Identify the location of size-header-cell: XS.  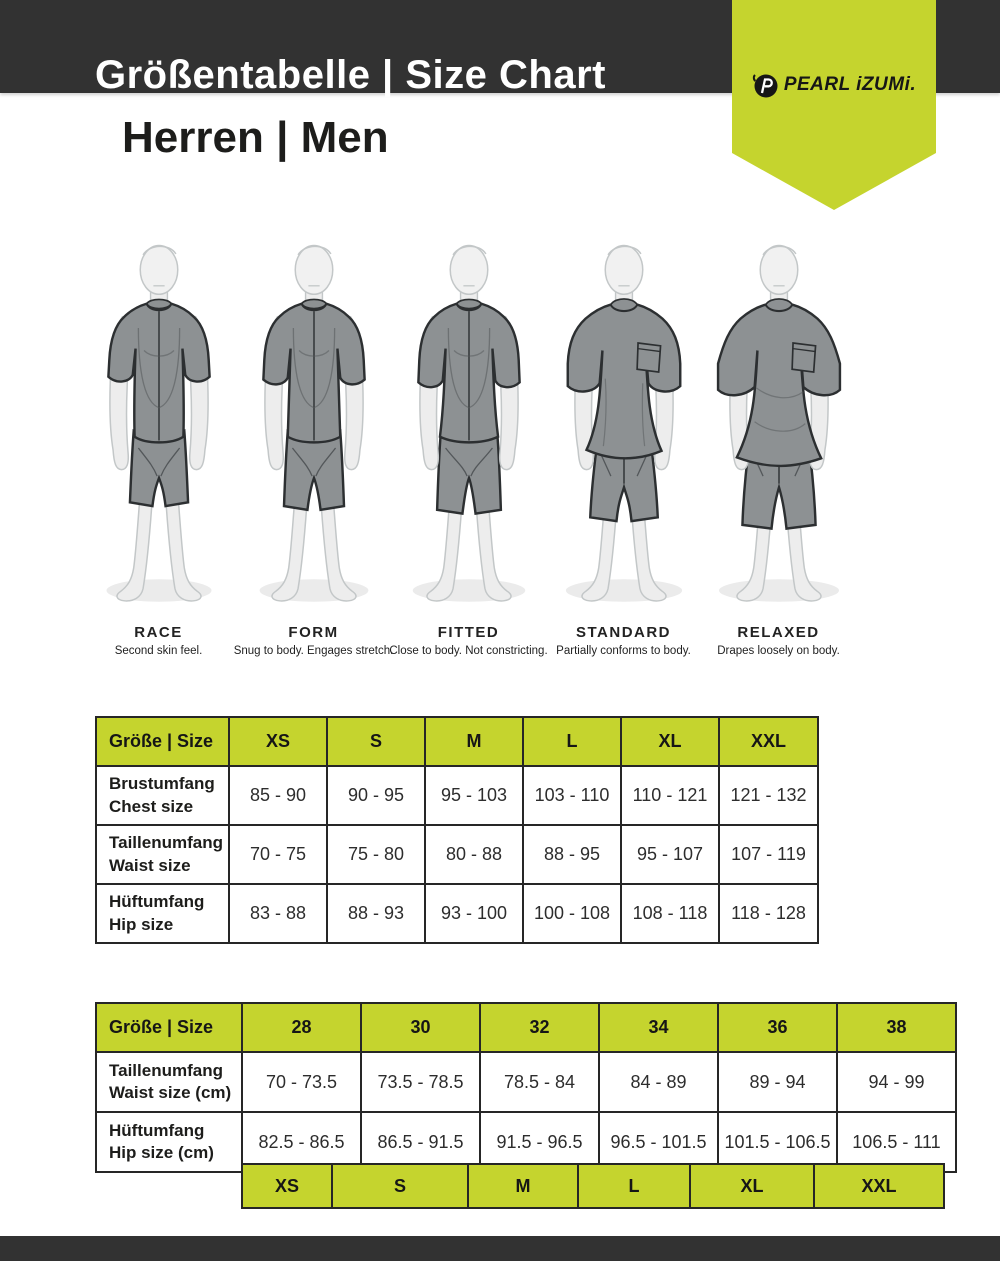
(278, 741).